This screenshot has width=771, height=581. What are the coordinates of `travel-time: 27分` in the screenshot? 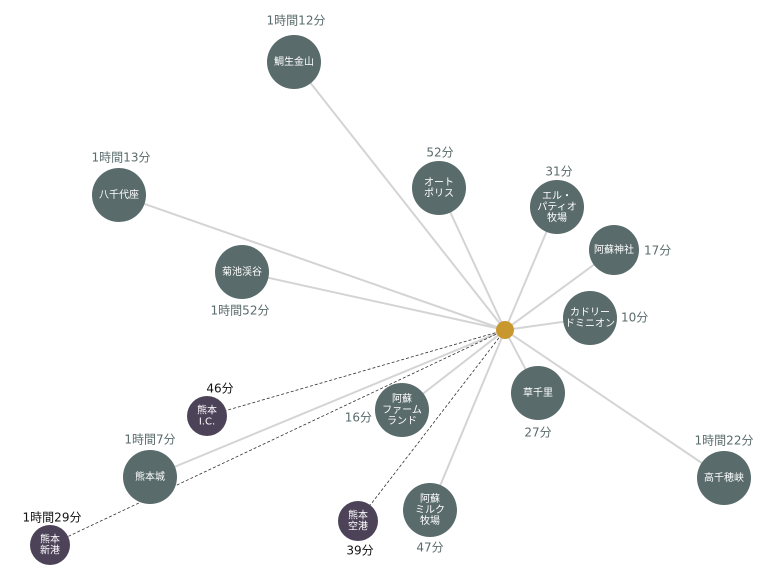 It's located at (537, 433).